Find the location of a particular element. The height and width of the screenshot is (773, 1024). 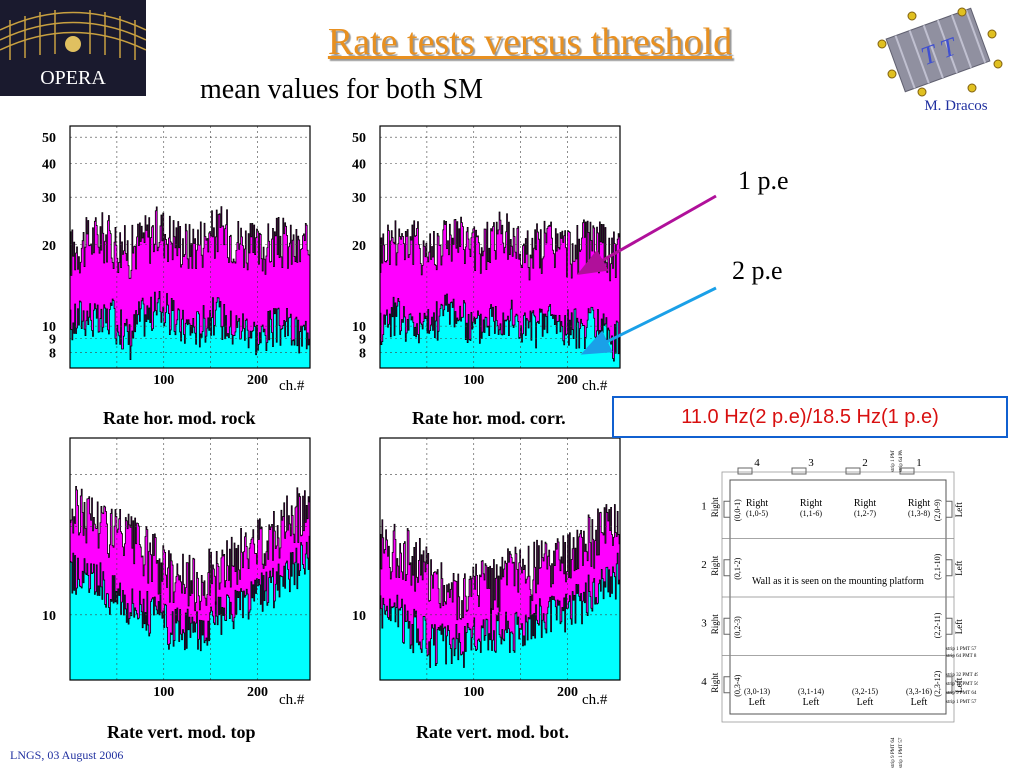

page-title: Rate tests versus threshold is located at coordinates (530, 42).